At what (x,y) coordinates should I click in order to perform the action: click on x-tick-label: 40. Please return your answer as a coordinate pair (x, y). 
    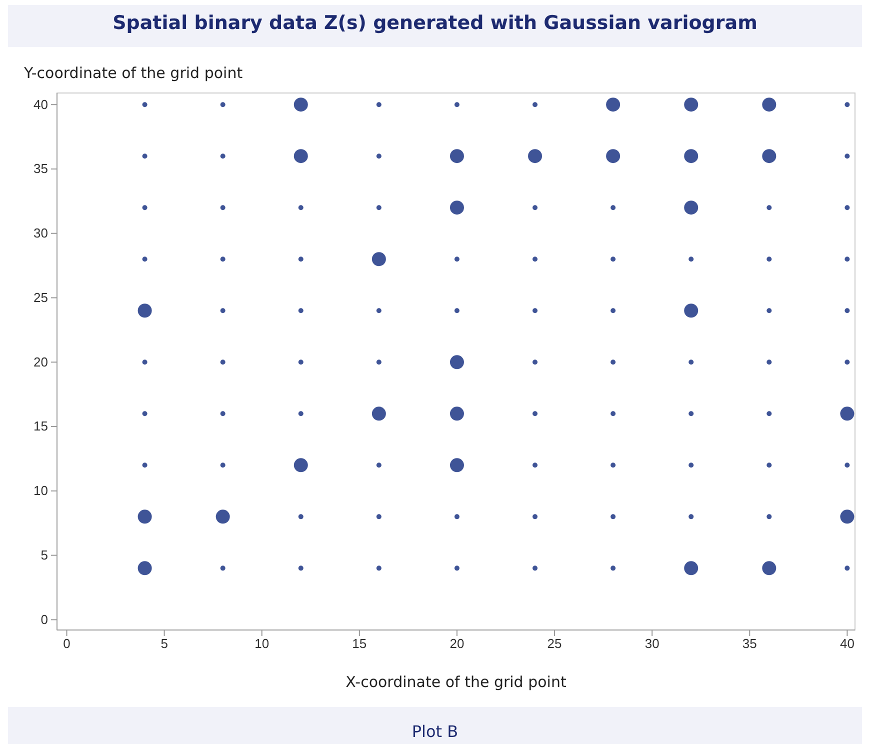
    Looking at the image, I should click on (847, 644).